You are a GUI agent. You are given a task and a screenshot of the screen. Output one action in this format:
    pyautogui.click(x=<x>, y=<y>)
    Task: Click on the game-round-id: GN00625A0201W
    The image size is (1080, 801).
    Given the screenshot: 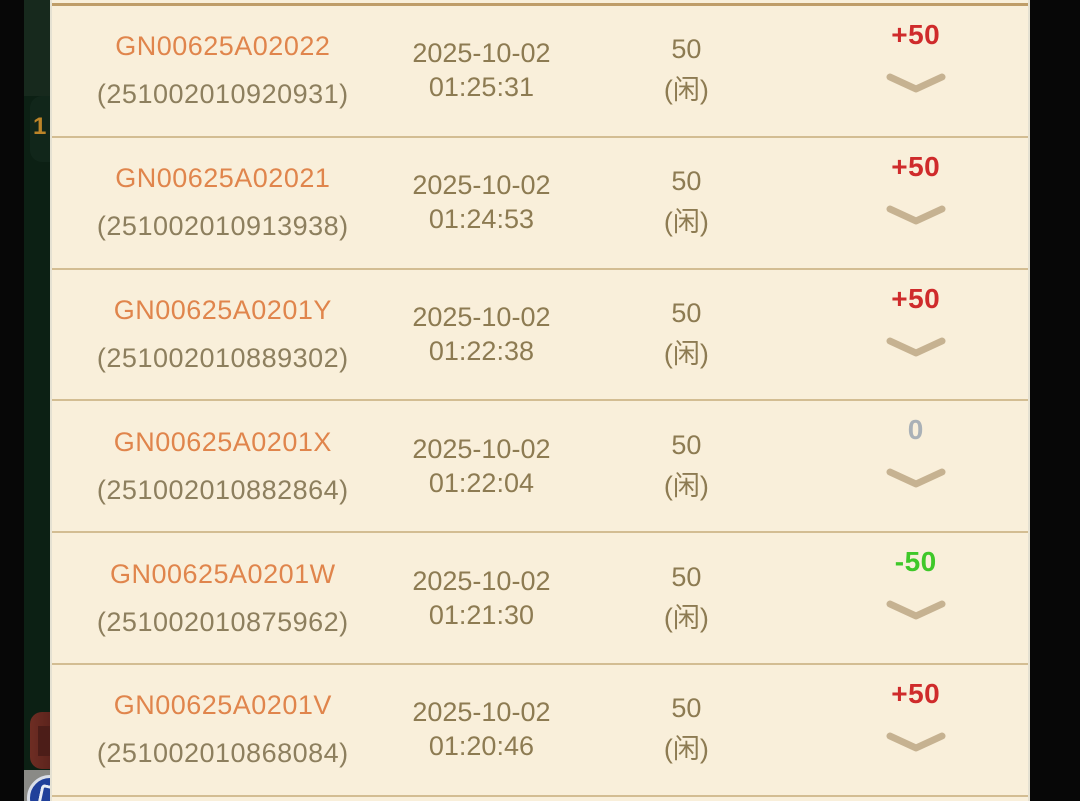 What is the action you would take?
    pyautogui.click(x=222, y=573)
    